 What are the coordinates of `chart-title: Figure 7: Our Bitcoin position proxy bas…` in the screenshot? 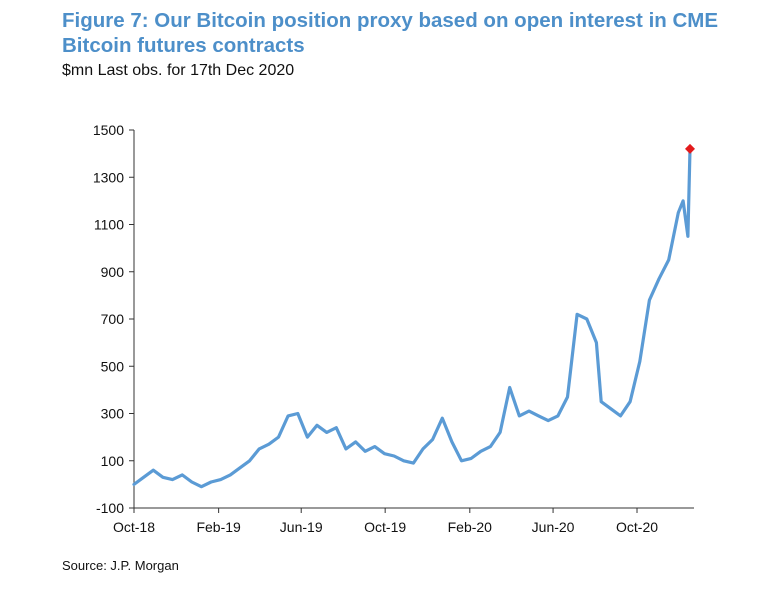 It's located at (390, 33).